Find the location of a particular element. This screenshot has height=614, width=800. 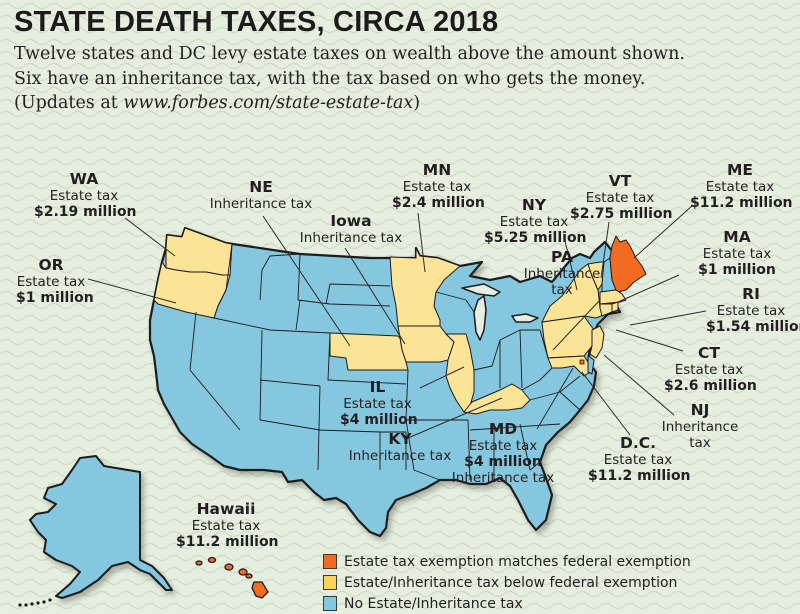

label-ct: CT Estate tax $2.6 million is located at coordinates (710, 369).